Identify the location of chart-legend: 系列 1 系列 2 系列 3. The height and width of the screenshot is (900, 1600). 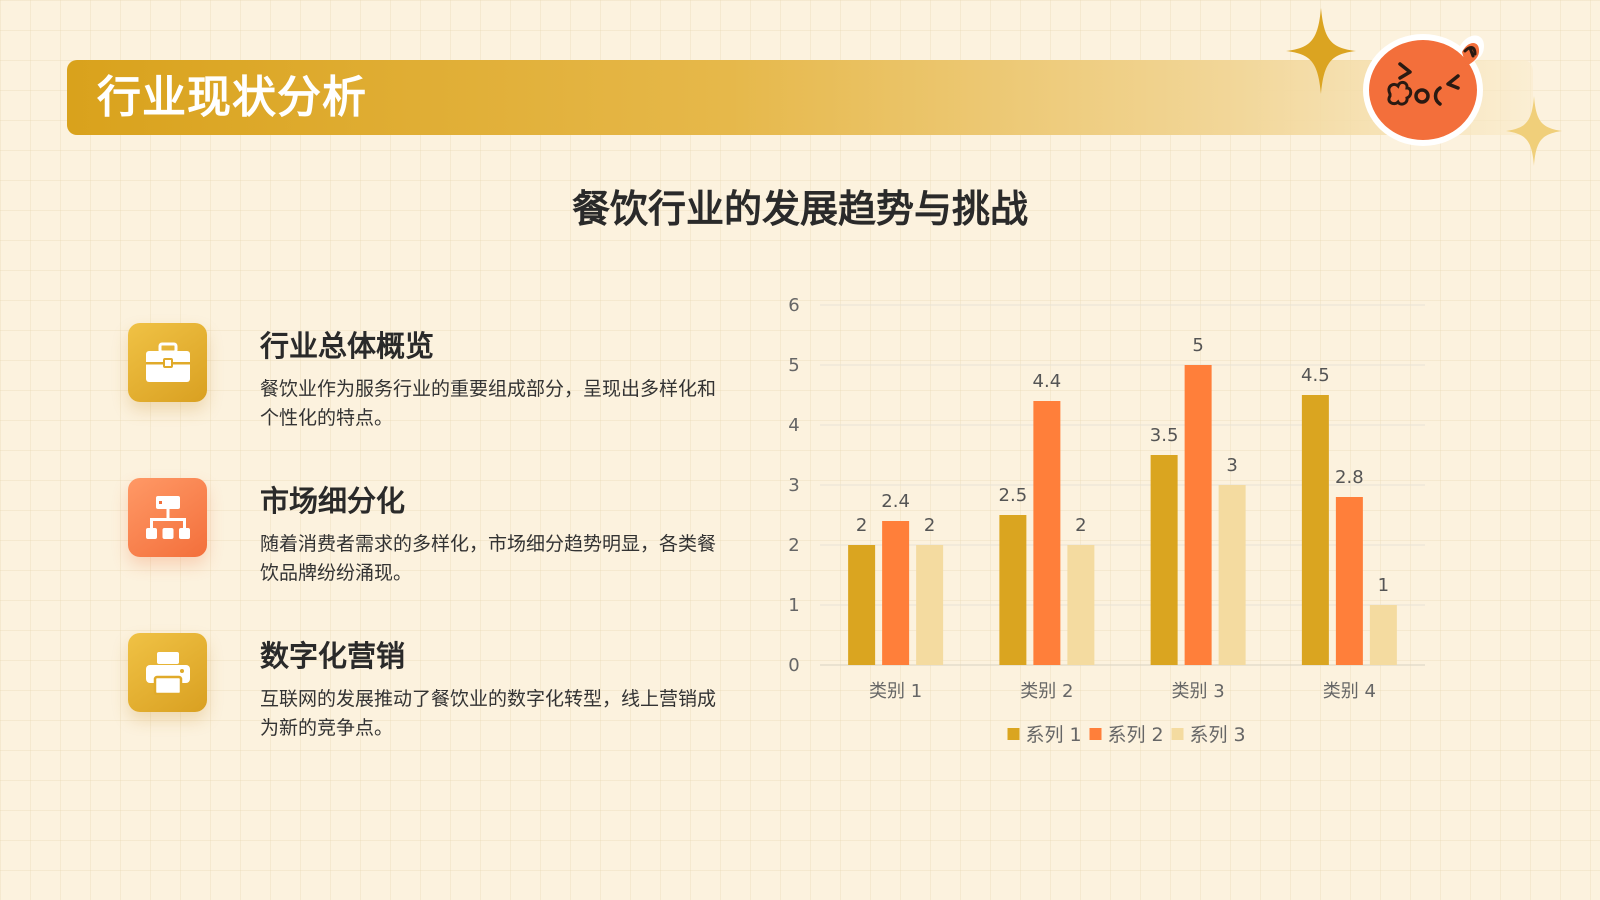
(1126, 735).